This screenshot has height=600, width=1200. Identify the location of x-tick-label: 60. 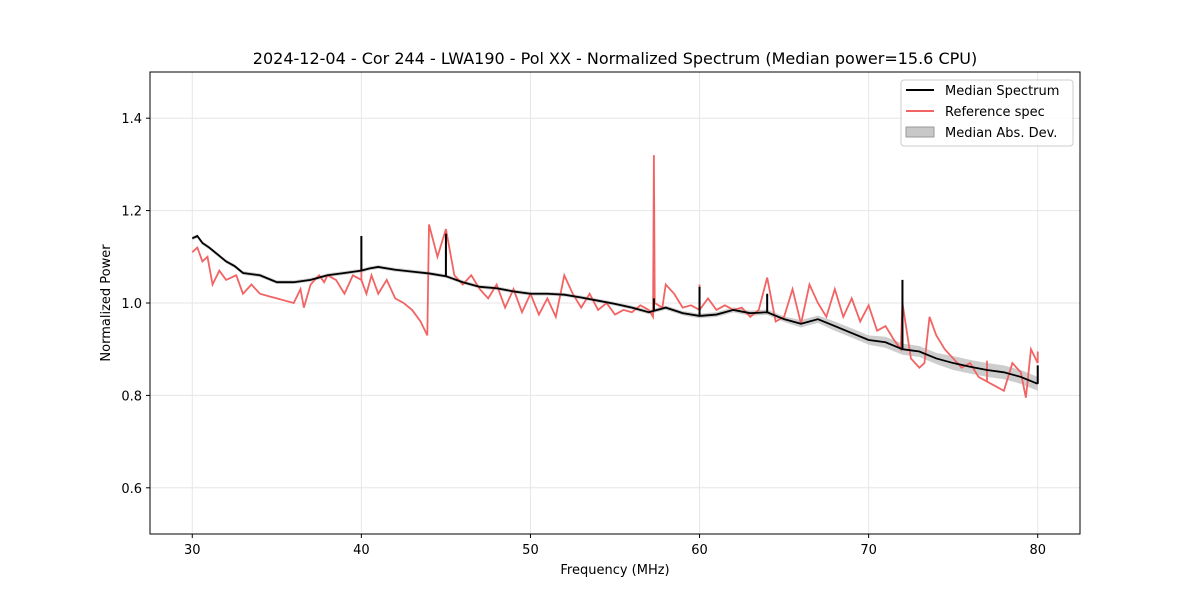
(699, 550).